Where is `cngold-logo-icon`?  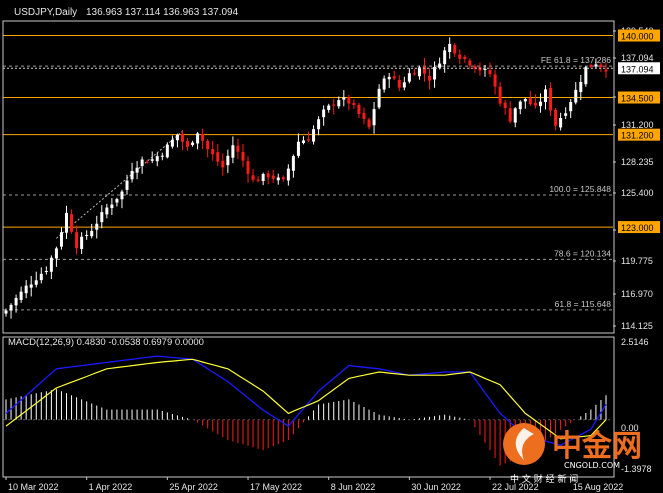
cngold-logo-icon is located at coordinates (524, 444).